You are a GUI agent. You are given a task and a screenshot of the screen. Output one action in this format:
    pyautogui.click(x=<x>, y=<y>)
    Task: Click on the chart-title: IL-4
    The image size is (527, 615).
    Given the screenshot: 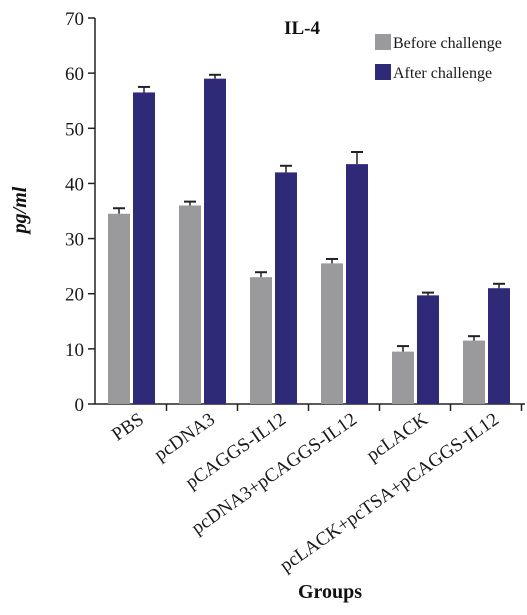 What is the action you would take?
    pyautogui.click(x=302, y=28)
    